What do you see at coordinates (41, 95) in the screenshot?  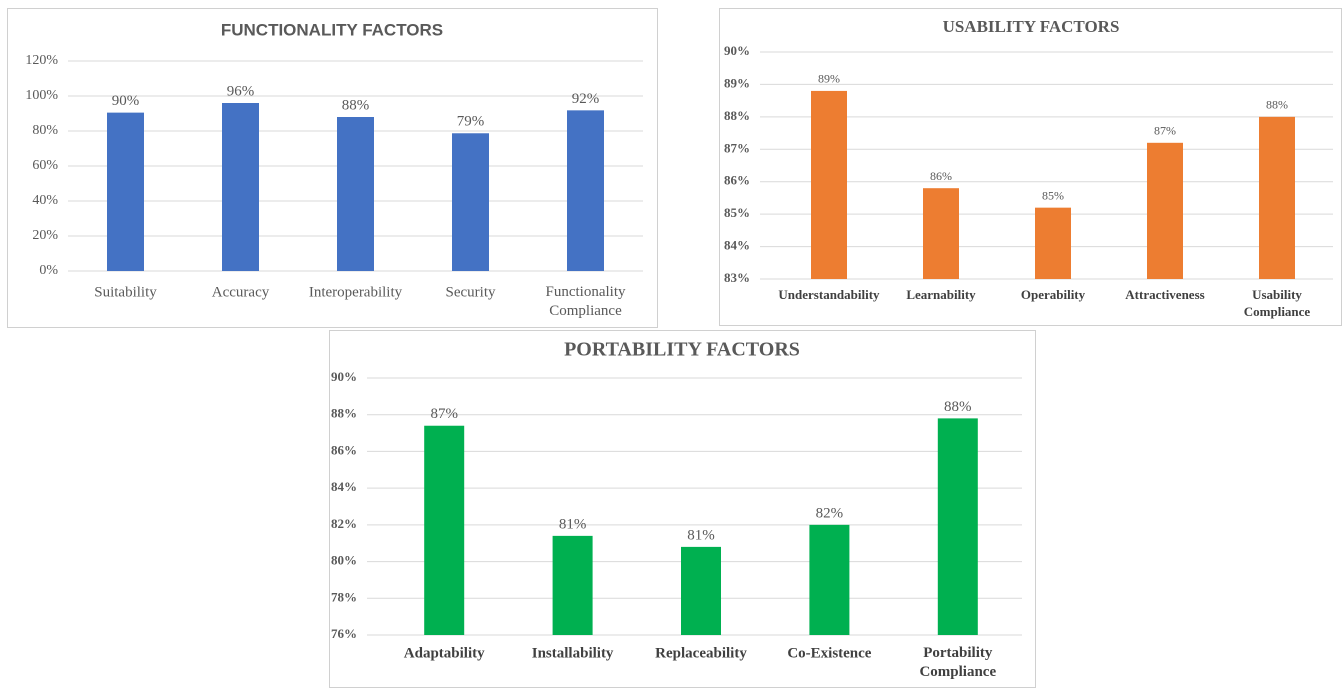 I see `y-tick-label: 100%` at bounding box center [41, 95].